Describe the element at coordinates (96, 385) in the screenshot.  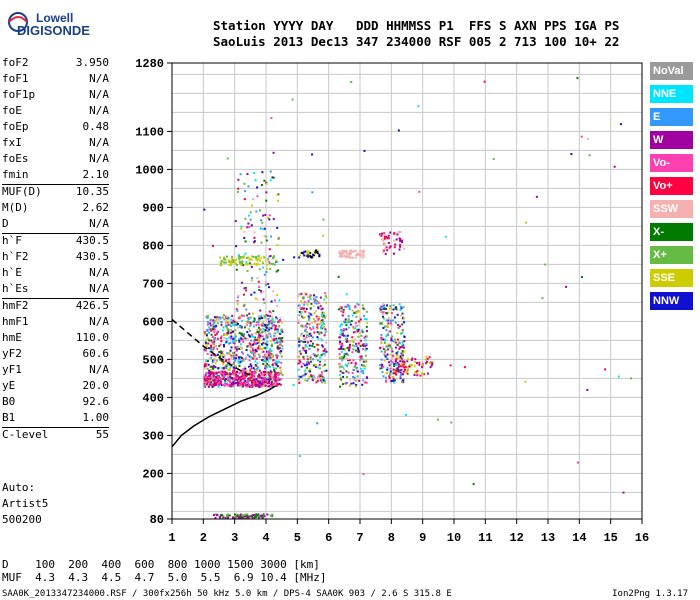
I see `param-value: 20.0` at that location.